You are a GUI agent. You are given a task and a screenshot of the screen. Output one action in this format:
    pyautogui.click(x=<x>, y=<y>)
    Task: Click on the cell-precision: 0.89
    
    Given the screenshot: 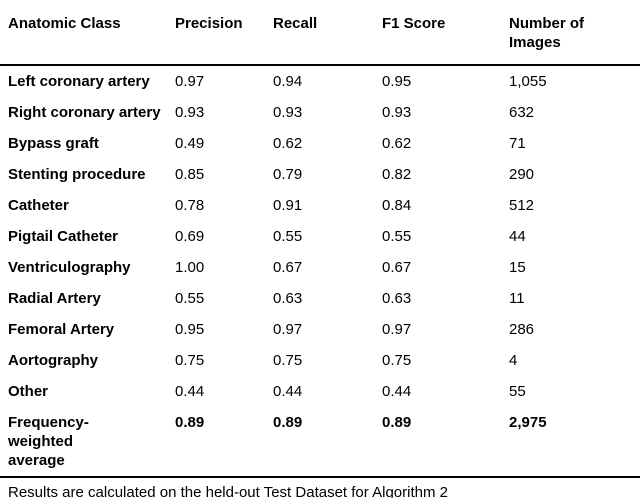 What is the action you would take?
    pyautogui.click(x=224, y=442)
    